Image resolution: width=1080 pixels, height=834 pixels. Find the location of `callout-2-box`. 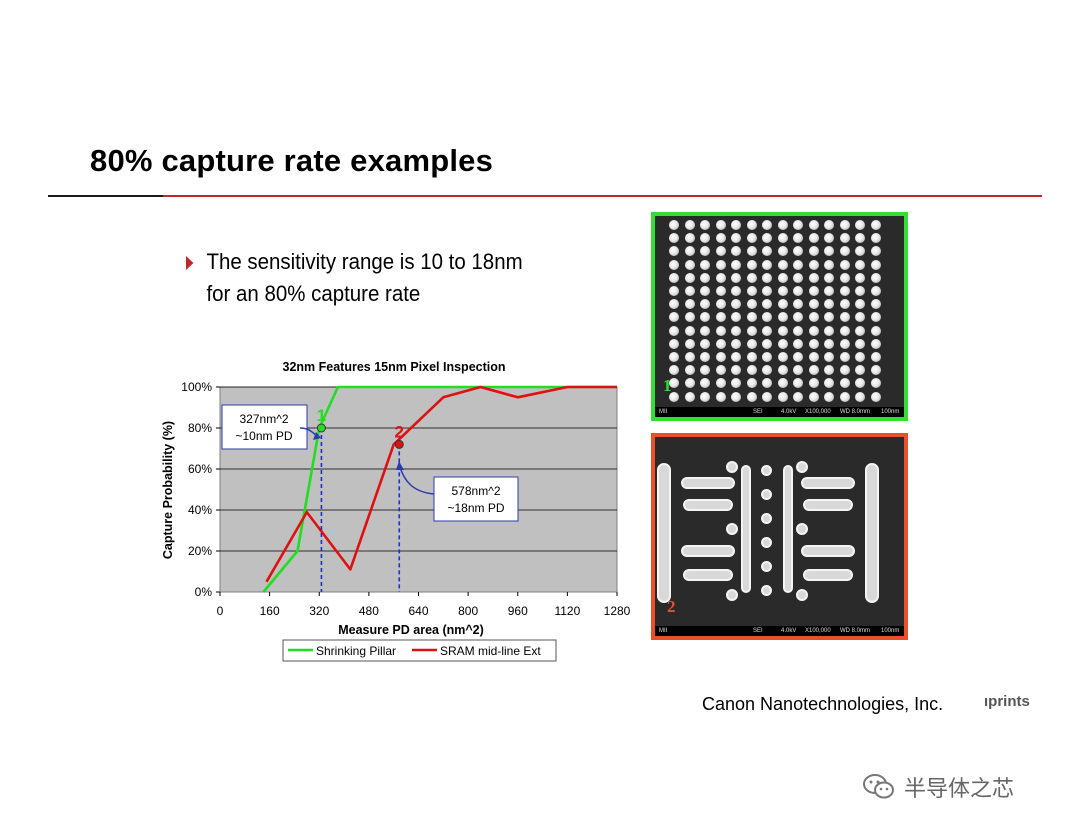

callout-2-box is located at coordinates (476, 499).